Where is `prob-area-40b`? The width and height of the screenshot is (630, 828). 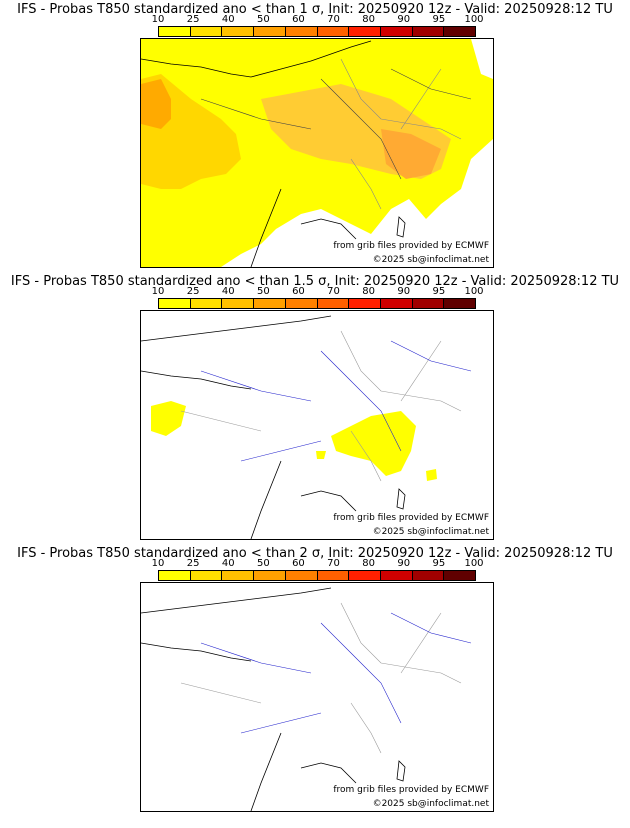 prob-area-40b is located at coordinates (411, 154).